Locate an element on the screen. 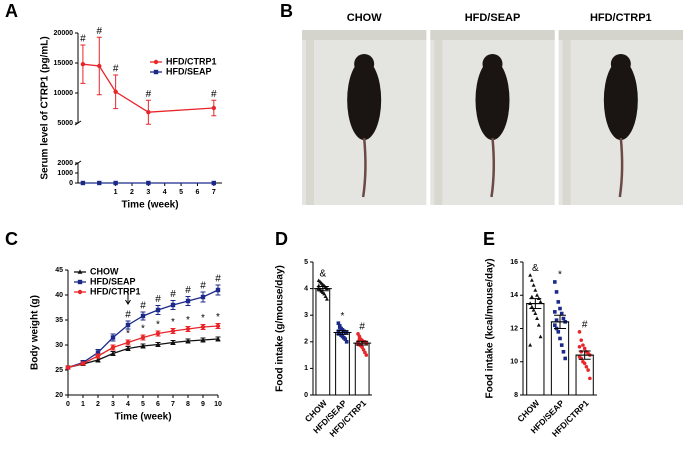 The width and height of the screenshot is (685, 452). y-axis-label: Food intake (g/mouse/day) is located at coordinates (280, 328).